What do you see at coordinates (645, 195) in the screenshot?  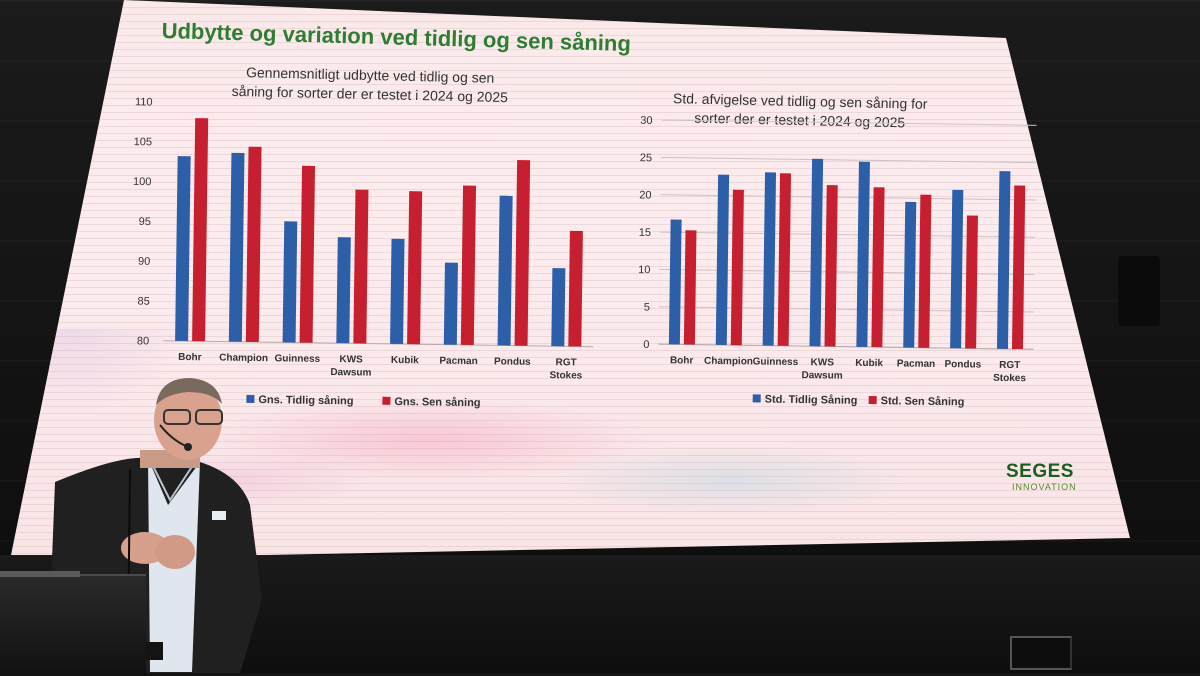 I see `std-ytick-4: 20` at bounding box center [645, 195].